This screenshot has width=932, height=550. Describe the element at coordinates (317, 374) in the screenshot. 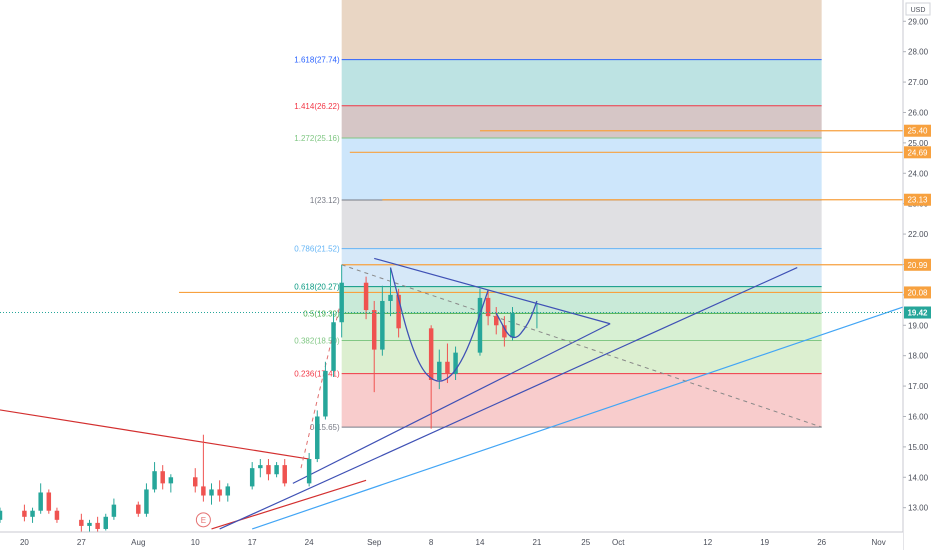

I see `fib-level-label: 0.236(17.41)` at that location.